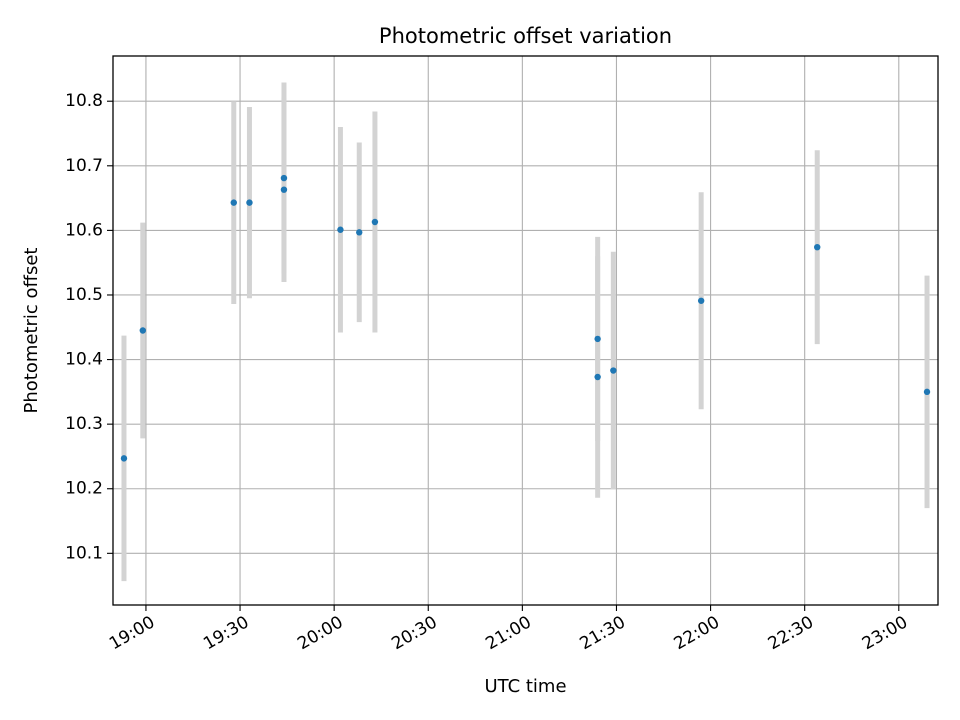 This screenshot has width=960, height=720. I want to click on y-tick-label: 10.8, so click(84, 101).